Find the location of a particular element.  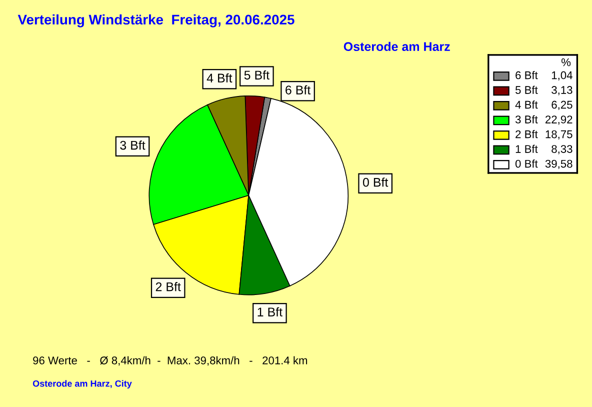

legend-label: 0 Bft is located at coordinates (526, 164).